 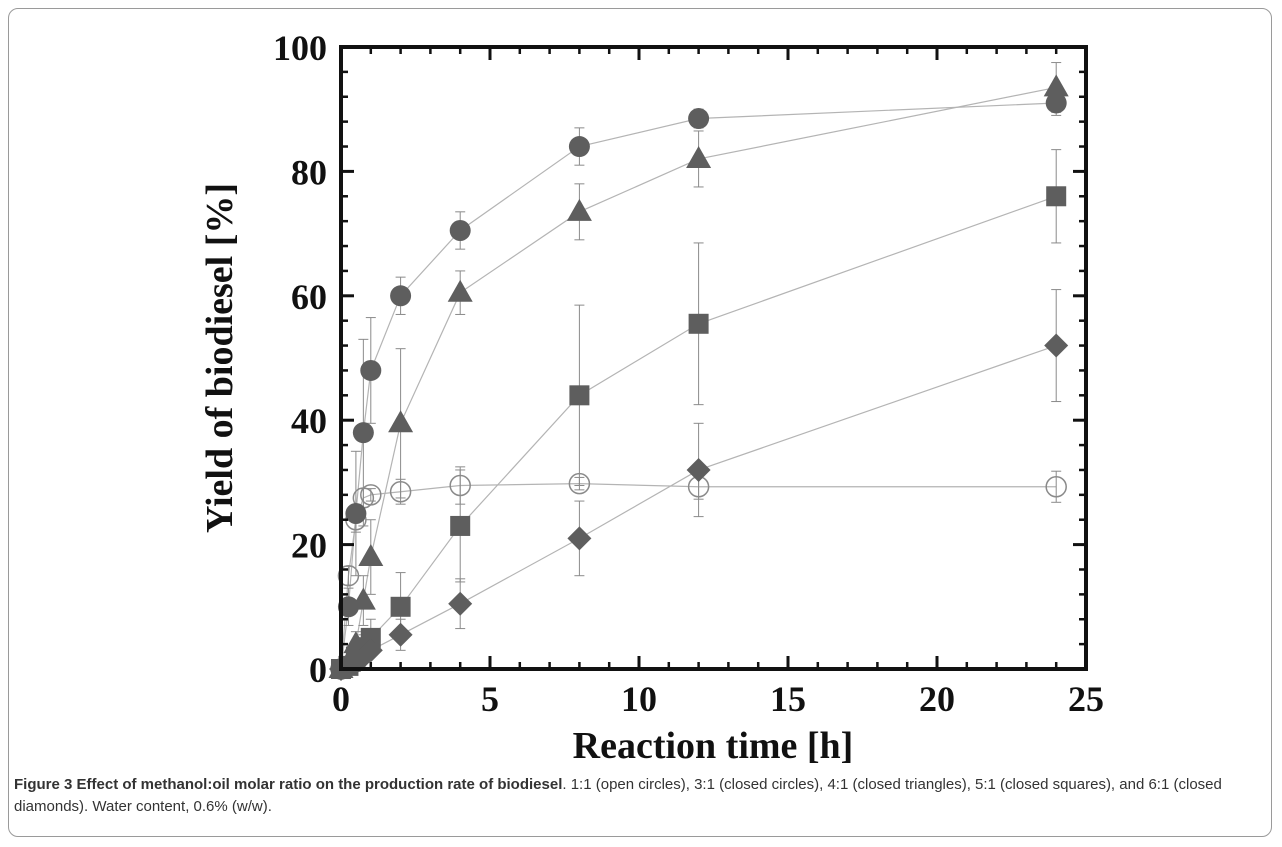 I want to click on y-tick-label: 40, so click(x=309, y=421).